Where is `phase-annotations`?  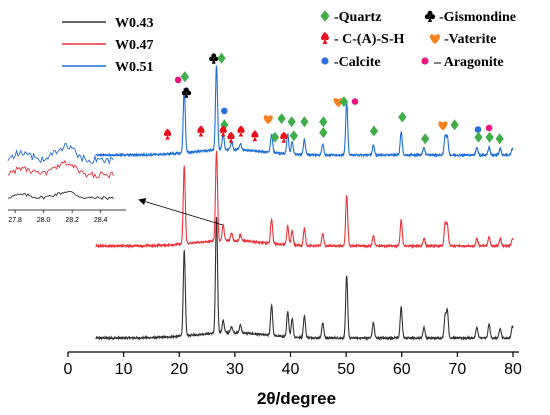
phase-annotations is located at coordinates (333, 98).